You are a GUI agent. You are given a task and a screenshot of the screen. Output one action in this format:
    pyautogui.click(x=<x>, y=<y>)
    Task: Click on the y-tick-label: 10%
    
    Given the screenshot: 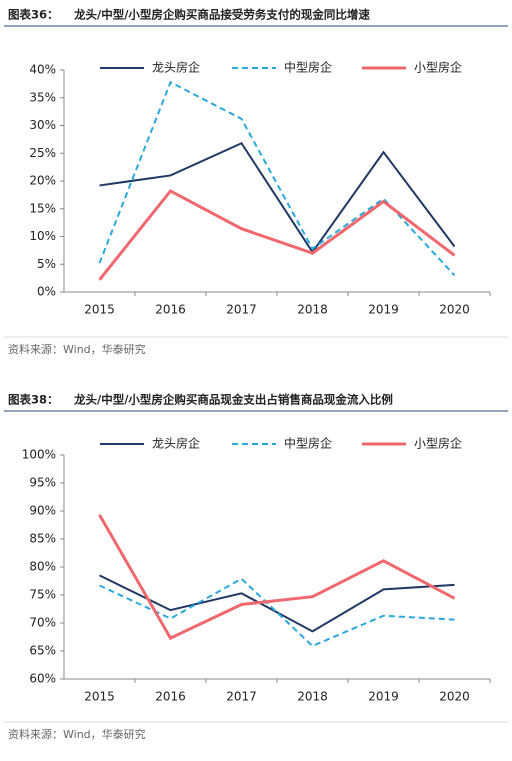 What is the action you would take?
    pyautogui.click(x=42, y=236)
    